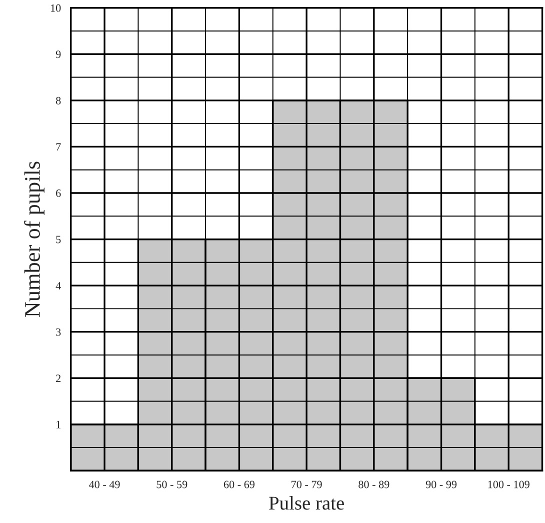  What do you see at coordinates (306, 503) in the screenshot?
I see `x-axis-title: Pulse rate` at bounding box center [306, 503].